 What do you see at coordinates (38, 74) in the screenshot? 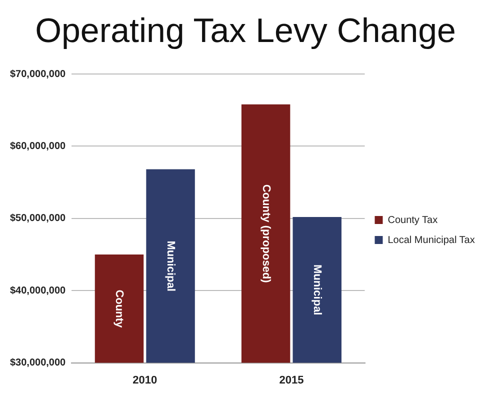
I see `y-tick-label: $70,000,000` at bounding box center [38, 74].